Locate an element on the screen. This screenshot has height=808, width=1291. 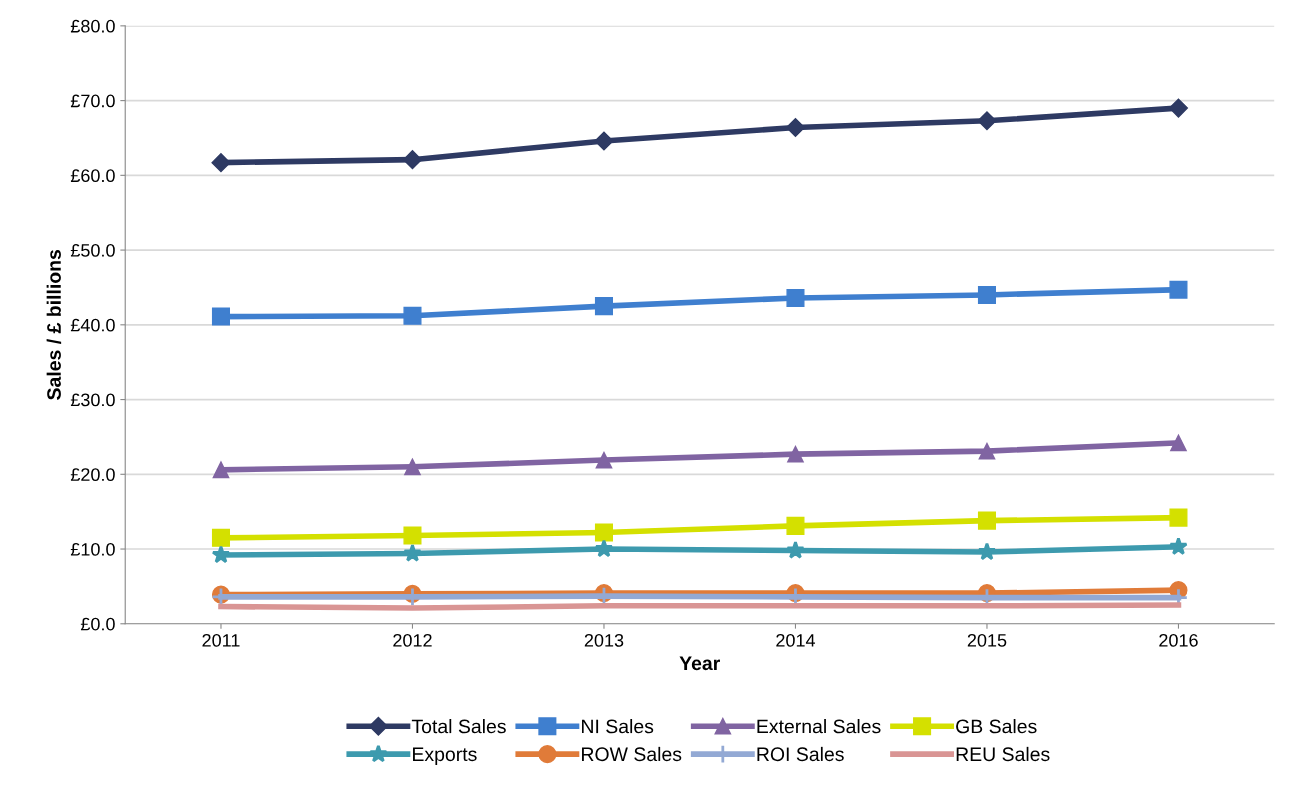
x-tick-label: 2015 is located at coordinates (987, 640).